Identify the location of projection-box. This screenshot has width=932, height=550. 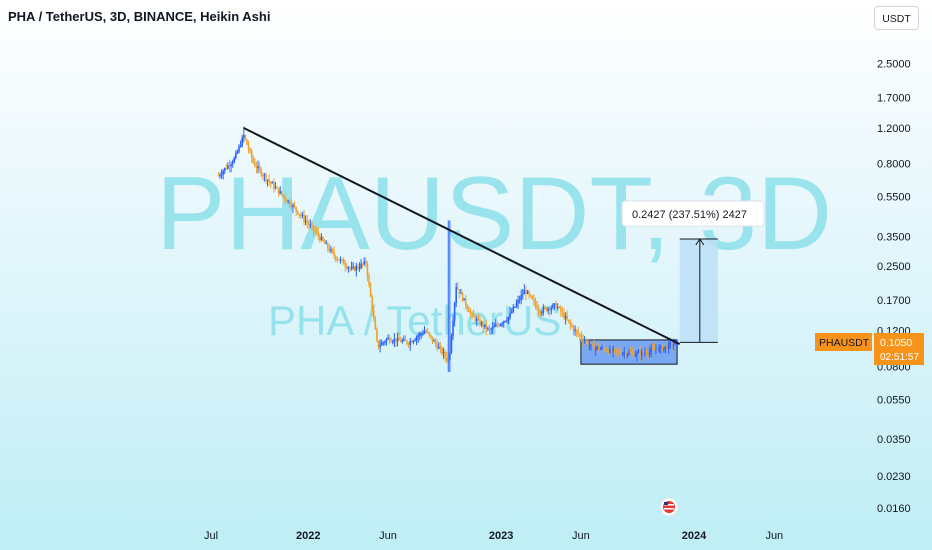
(698, 290).